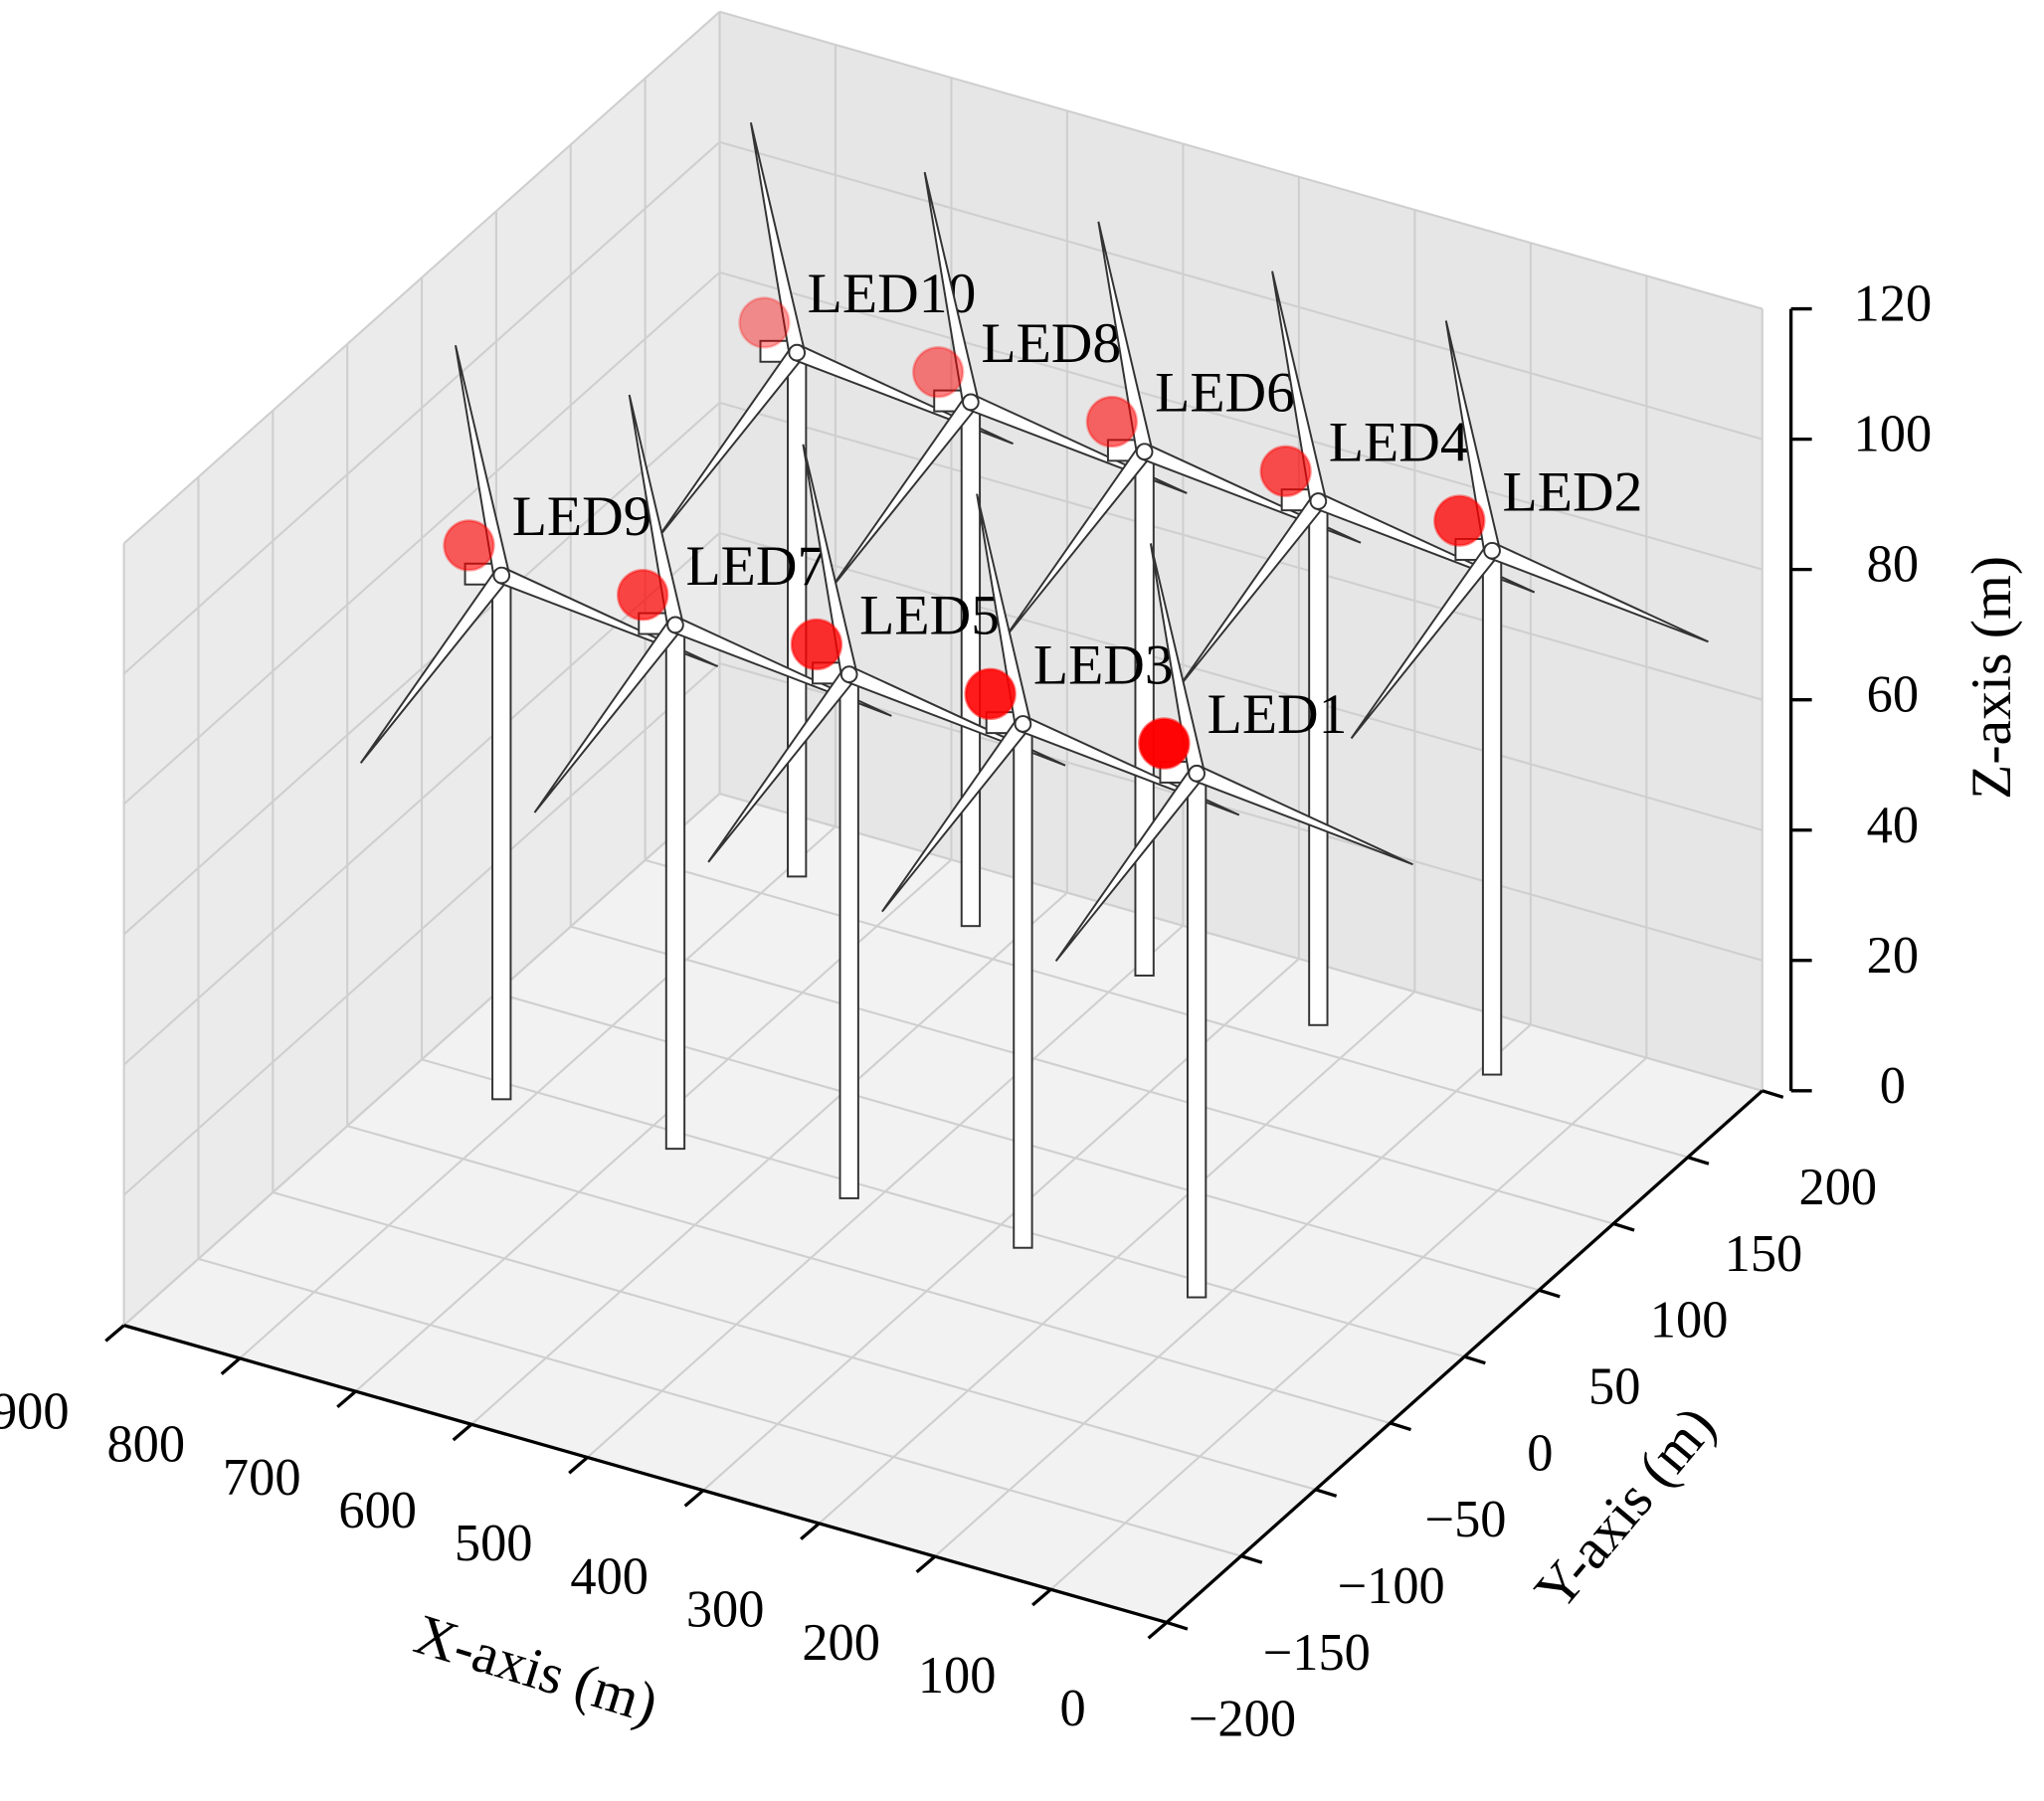 Image resolution: width=2044 pixels, height=1801 pixels. I want to click on y-axis-line, so click(1465, 1357).